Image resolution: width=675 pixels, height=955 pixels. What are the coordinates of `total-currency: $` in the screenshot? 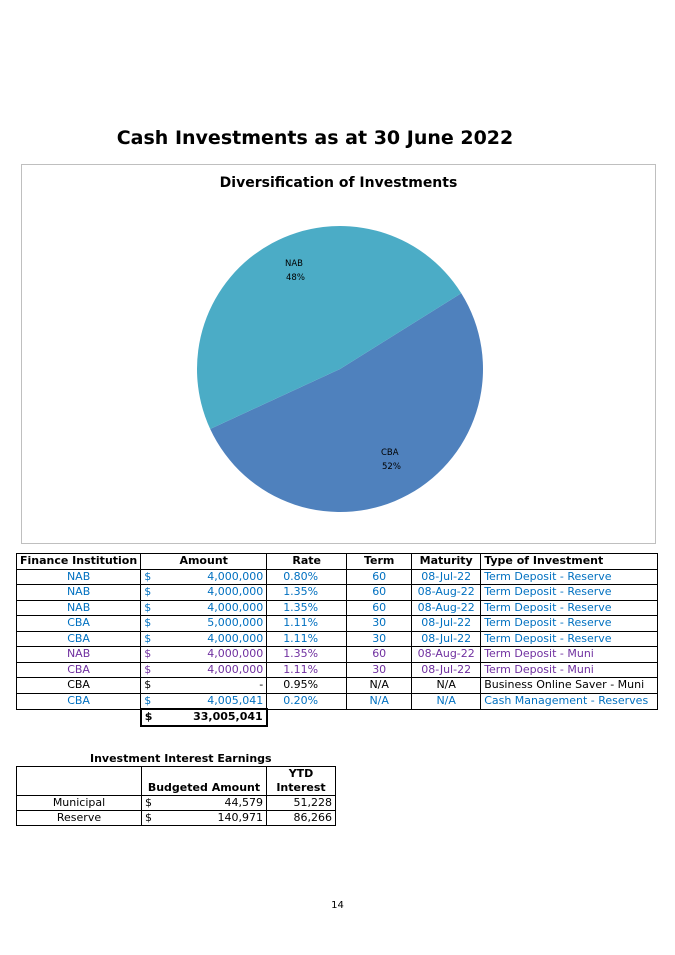 It's located at (148, 717).